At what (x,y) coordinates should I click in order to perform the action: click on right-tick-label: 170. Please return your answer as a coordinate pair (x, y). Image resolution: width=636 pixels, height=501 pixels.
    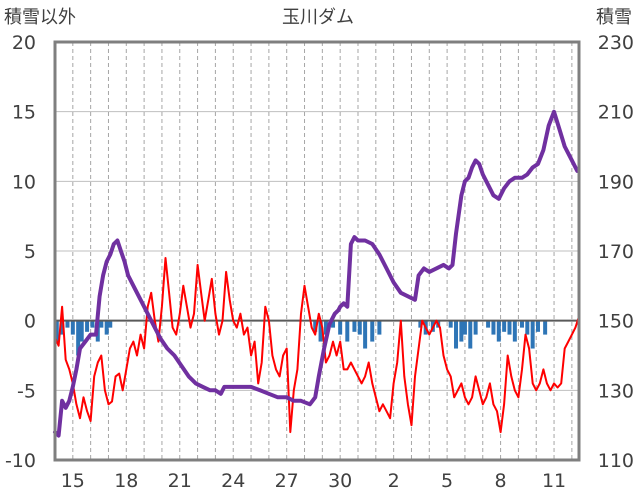
    Looking at the image, I should click on (616, 252).